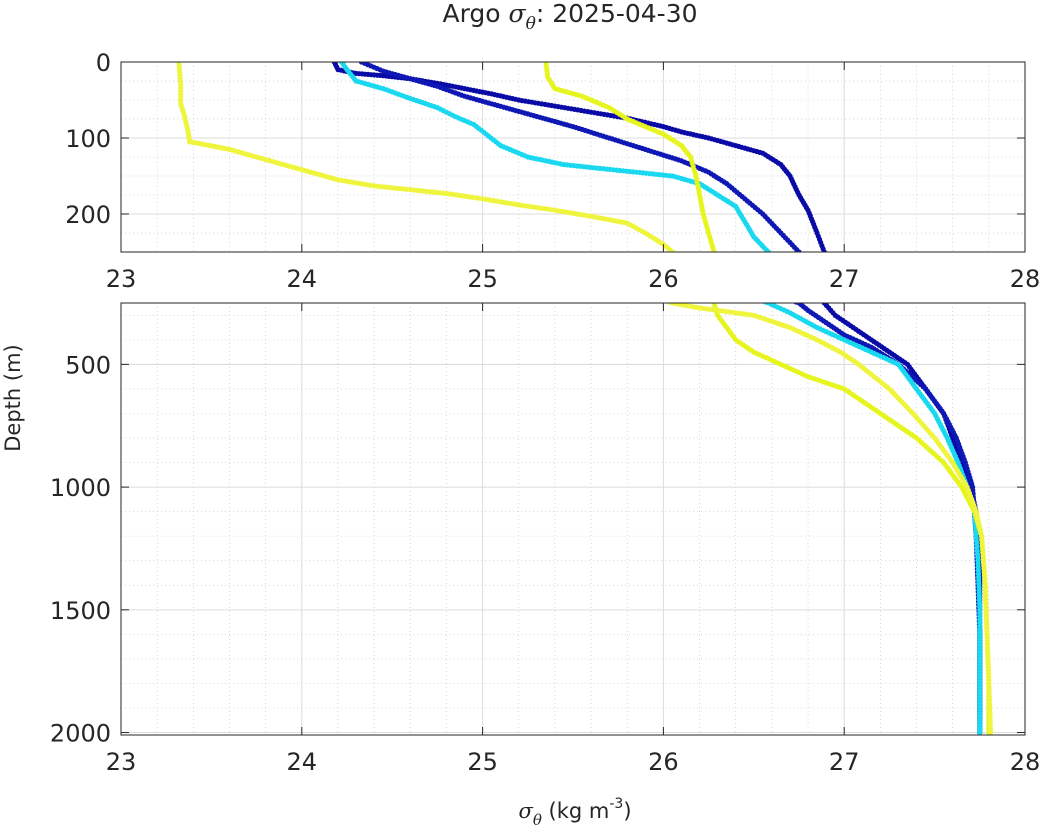 This screenshot has height=835, width=1044. What do you see at coordinates (574, 812) in the screenshot?
I see `x-axis-label: σθ (kg m-3)` at bounding box center [574, 812].